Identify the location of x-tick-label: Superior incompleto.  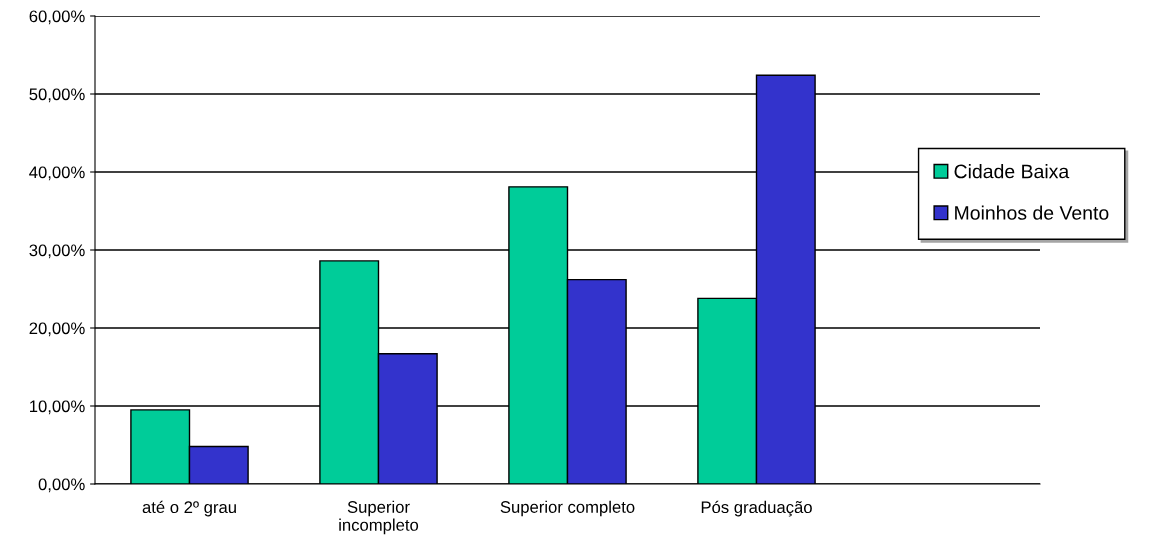
(379, 517).